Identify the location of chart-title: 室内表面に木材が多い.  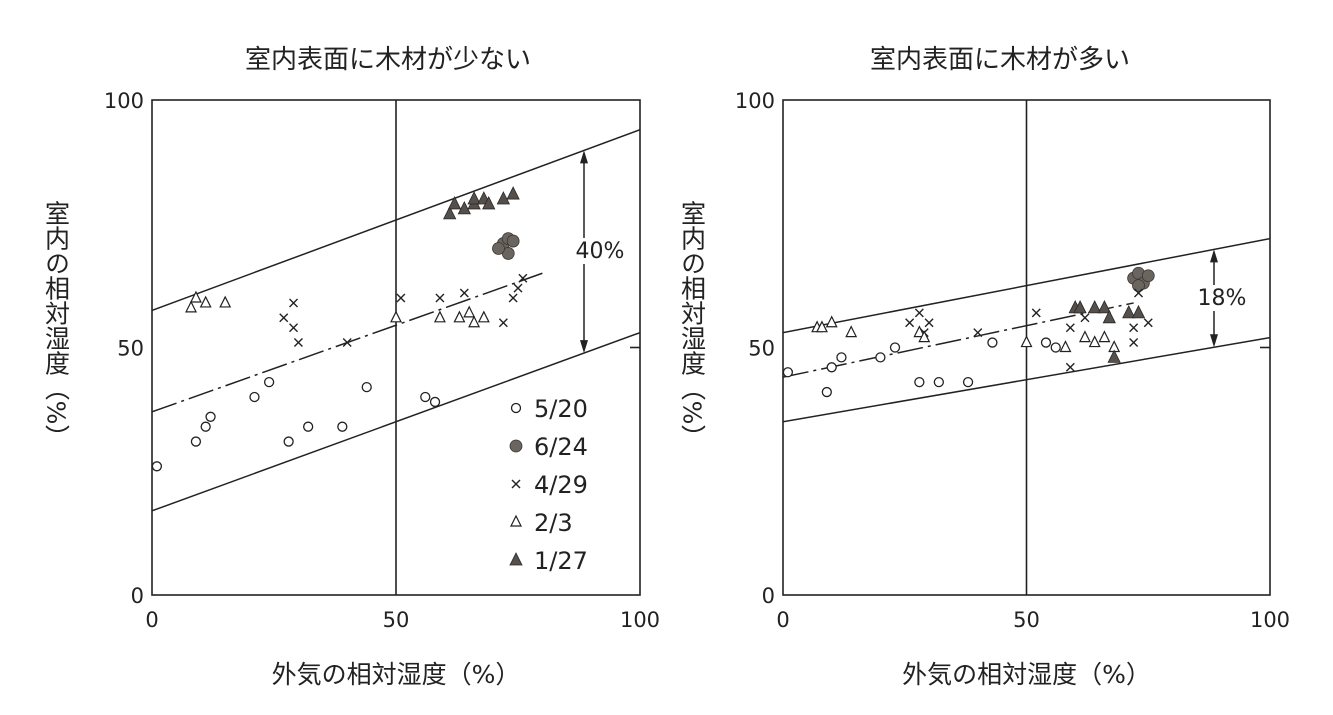
(1000, 60).